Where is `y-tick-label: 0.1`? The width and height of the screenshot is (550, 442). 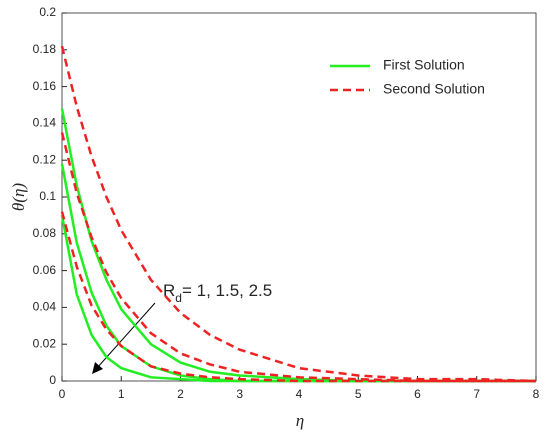
y-tick-label: 0.1 is located at coordinates (47, 196).